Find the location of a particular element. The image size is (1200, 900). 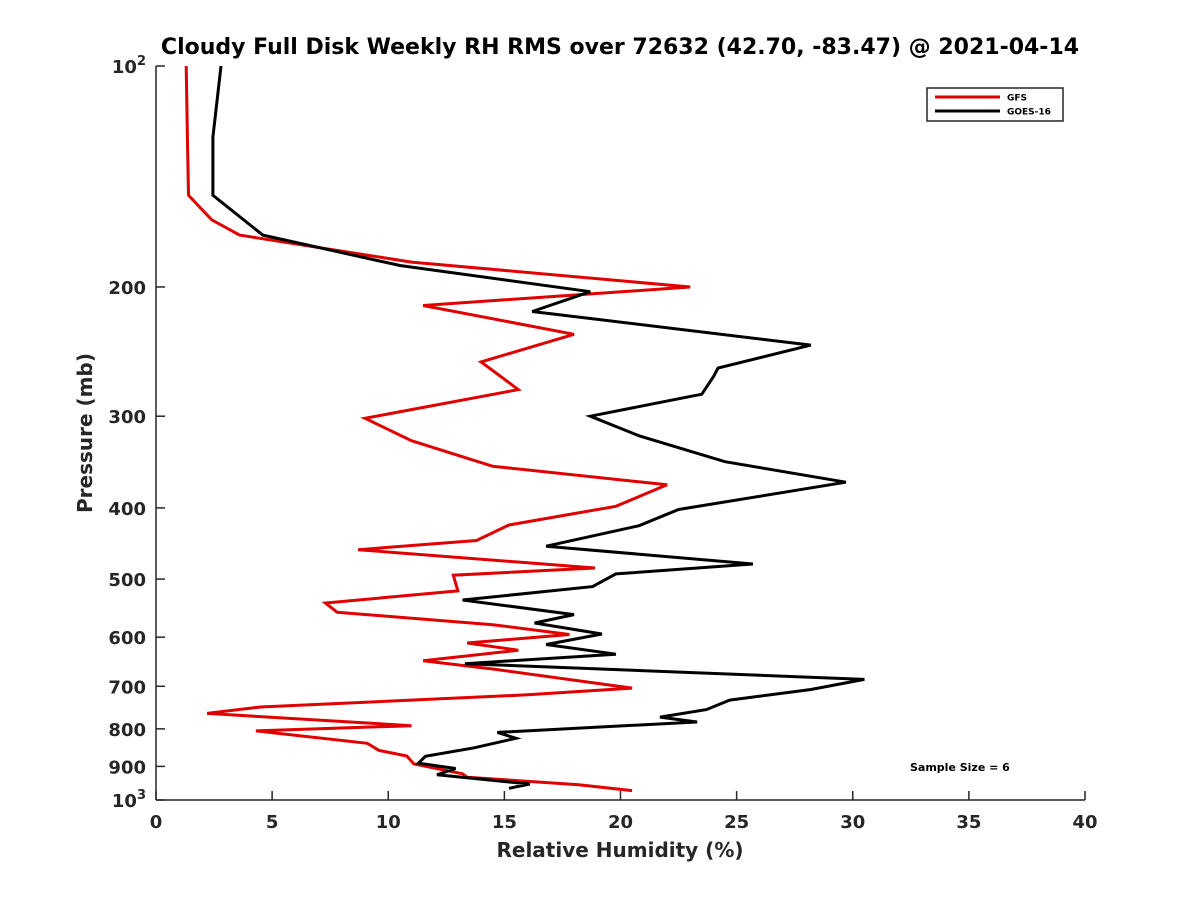

y-tick-label: 500 is located at coordinates (127, 580).